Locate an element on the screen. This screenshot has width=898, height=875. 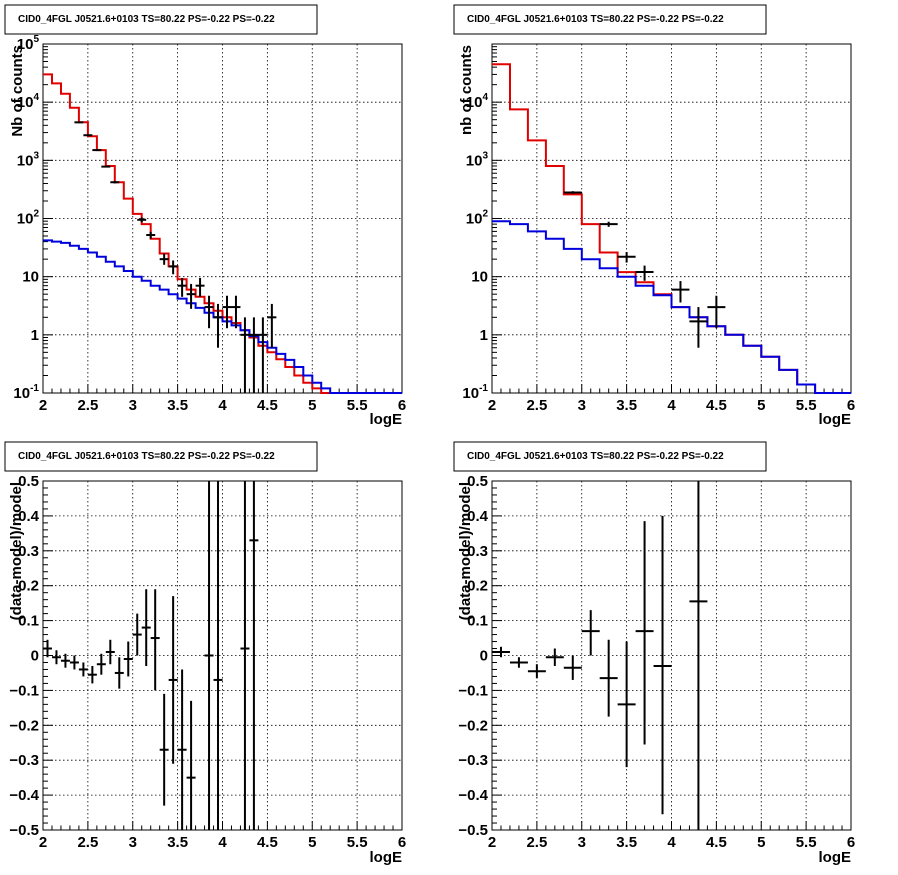
y-axis-title: Nb of counts is located at coordinates (17, 91).